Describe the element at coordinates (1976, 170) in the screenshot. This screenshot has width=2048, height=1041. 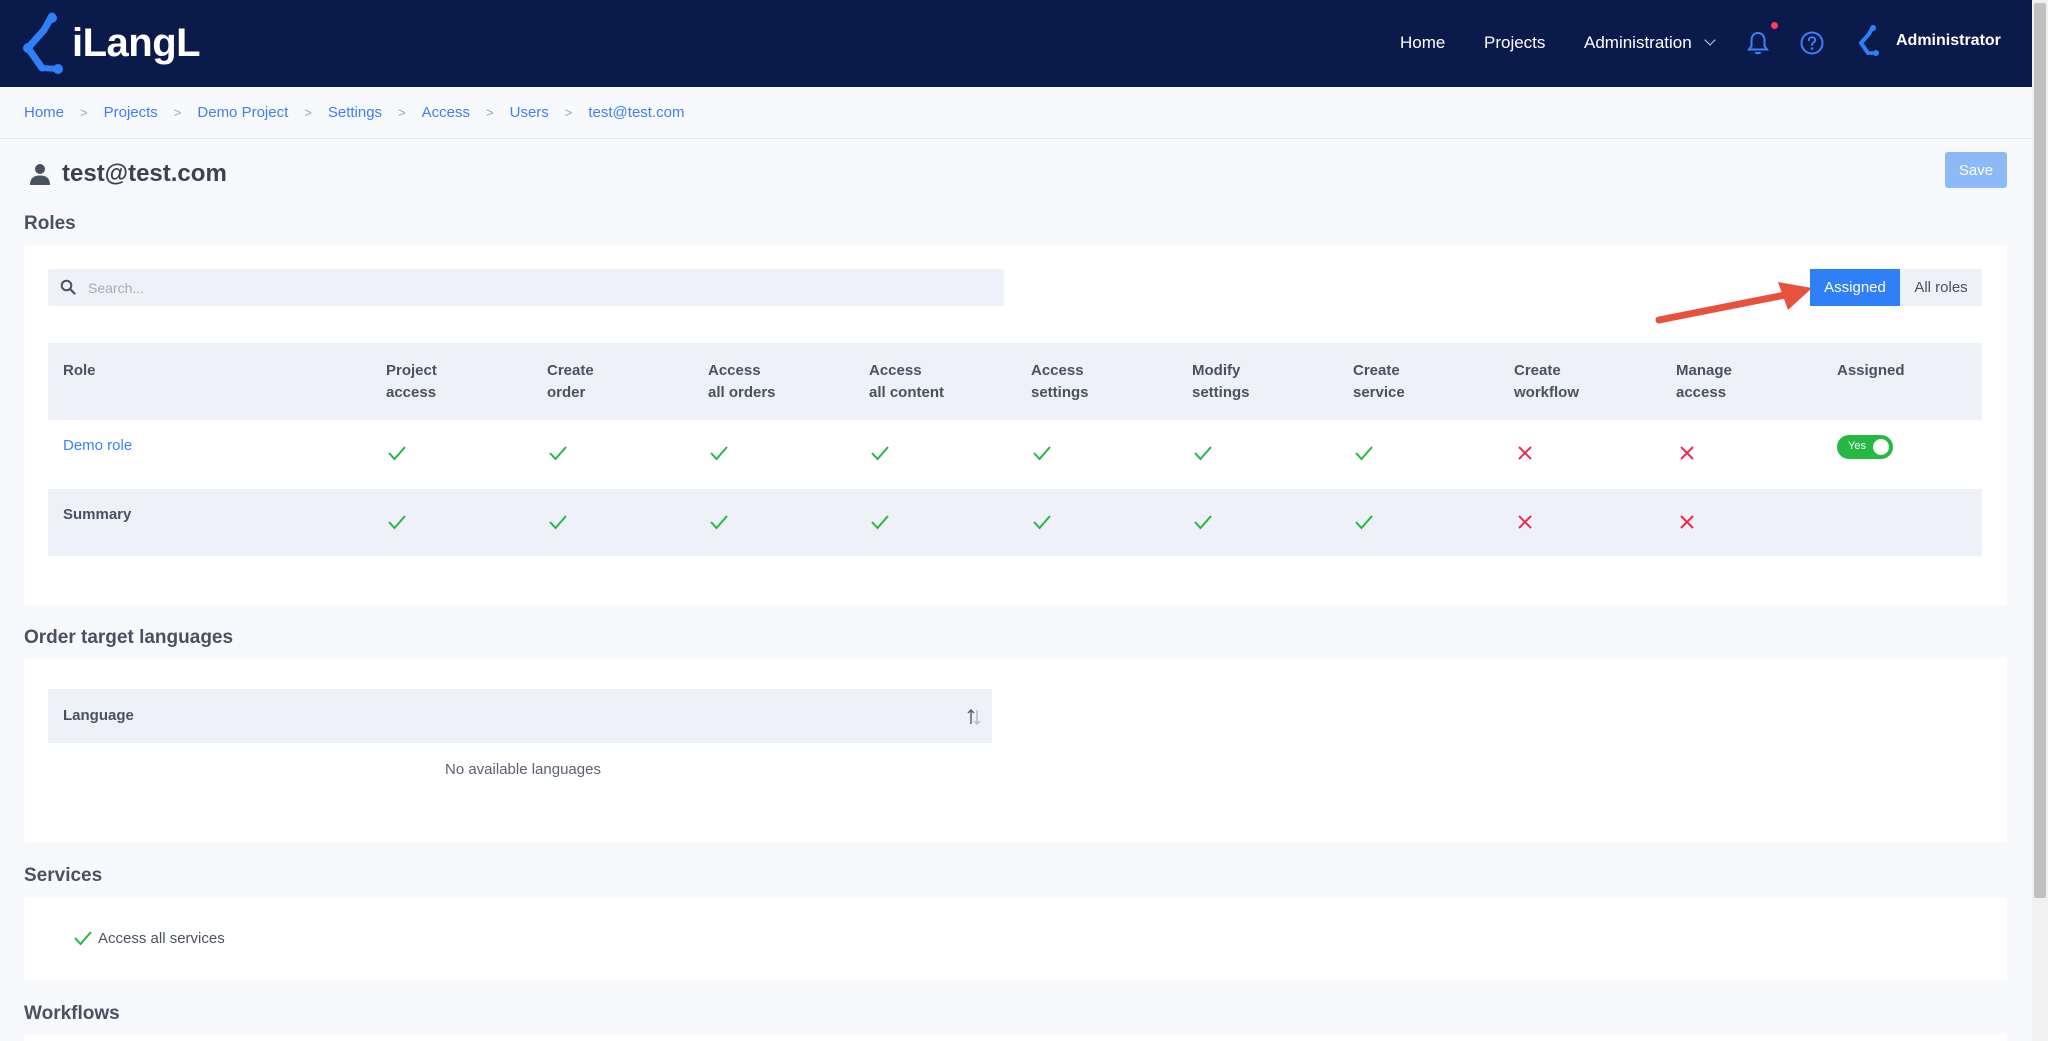
I see `save-button: Save` at that location.